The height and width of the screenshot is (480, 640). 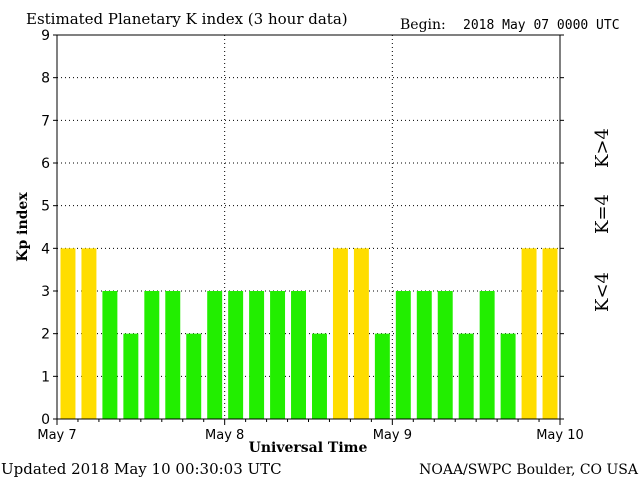 I want to click on y-tick-label: 5, so click(x=45, y=207).